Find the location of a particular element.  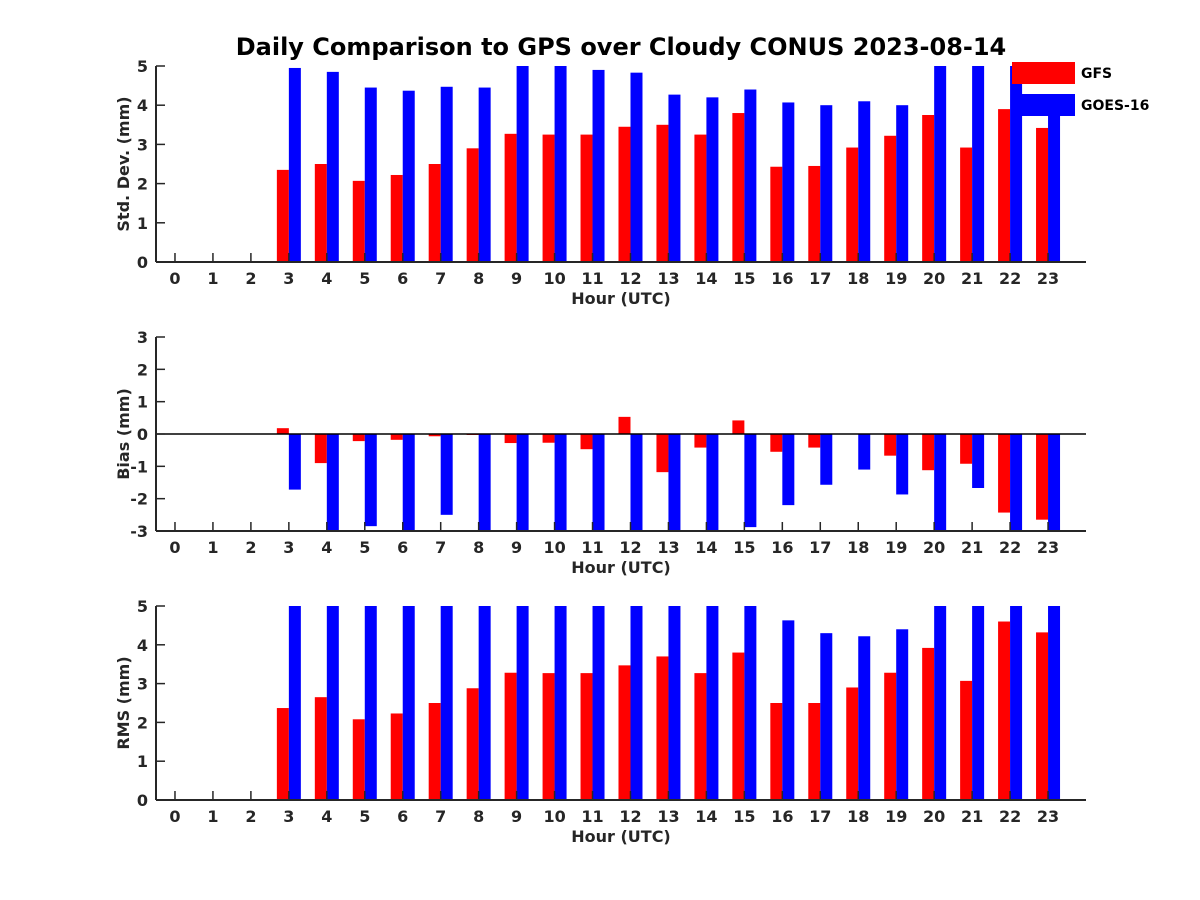

x-tick-label-stddev-6: 6 is located at coordinates (402, 278).